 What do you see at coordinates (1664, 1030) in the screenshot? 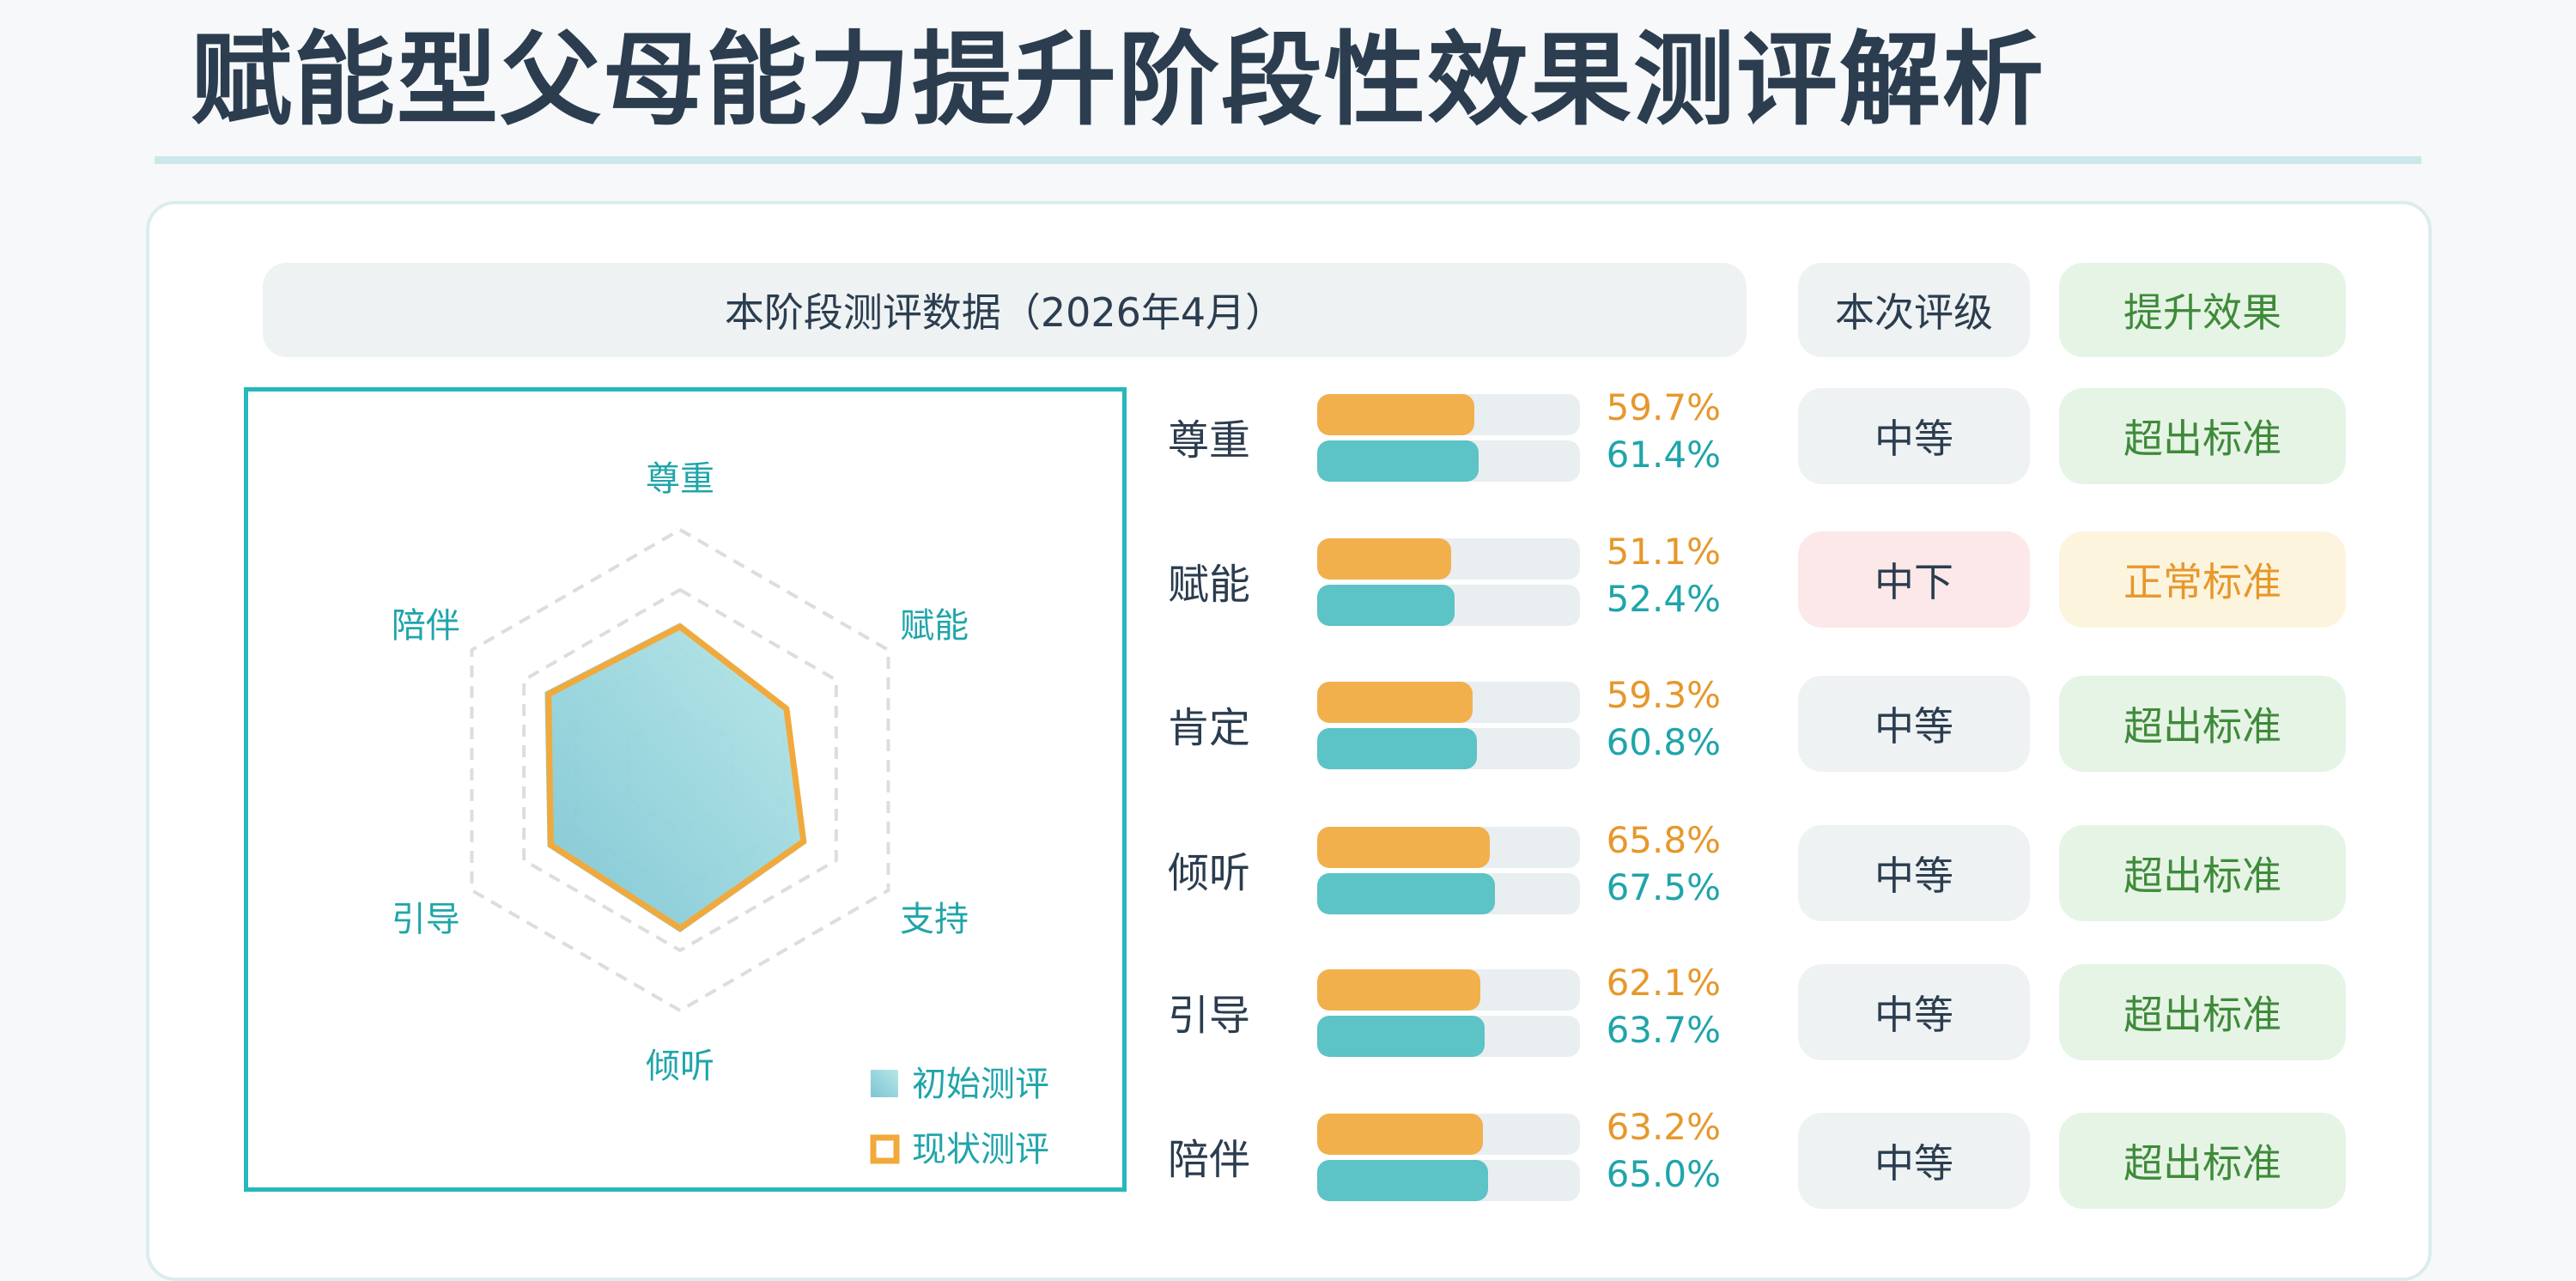
I see `initial-score-value: 63.7%` at bounding box center [1664, 1030].